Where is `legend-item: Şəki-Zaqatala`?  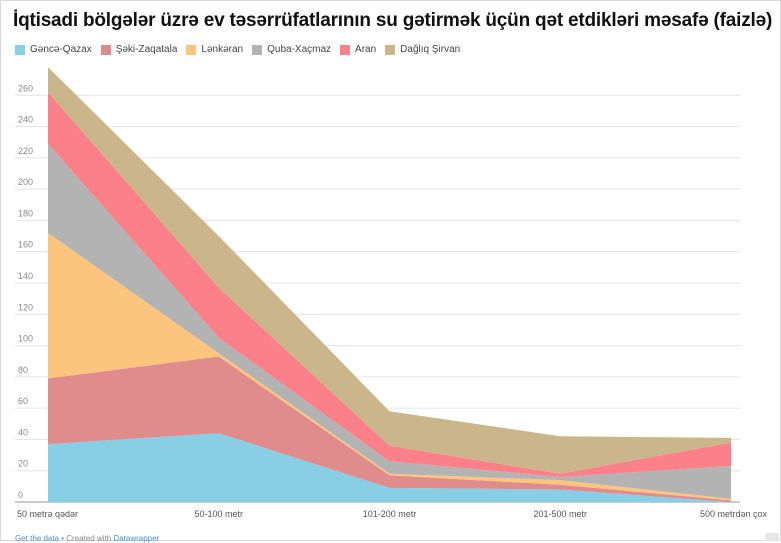 legend-item: Şəki-Zaqatala is located at coordinates (139, 49).